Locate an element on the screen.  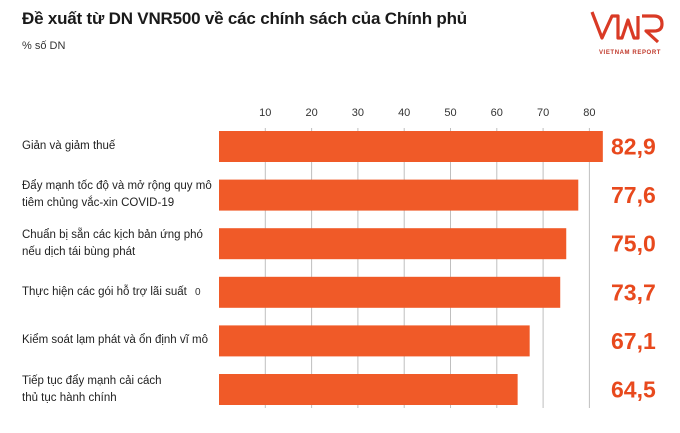
category-label: Kiểm soát lạm phát và ổn định vĩ mô is located at coordinates (117, 340).